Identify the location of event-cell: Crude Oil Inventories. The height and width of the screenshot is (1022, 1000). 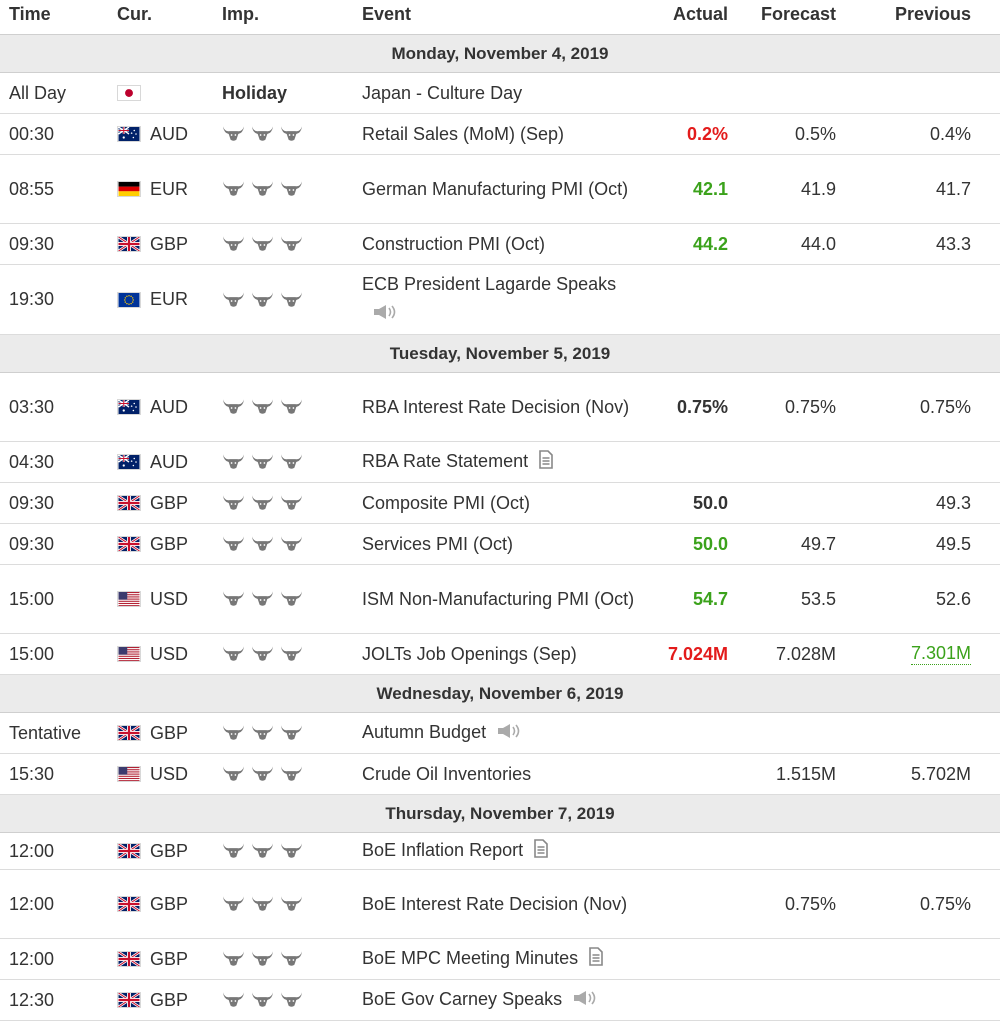
(507, 774).